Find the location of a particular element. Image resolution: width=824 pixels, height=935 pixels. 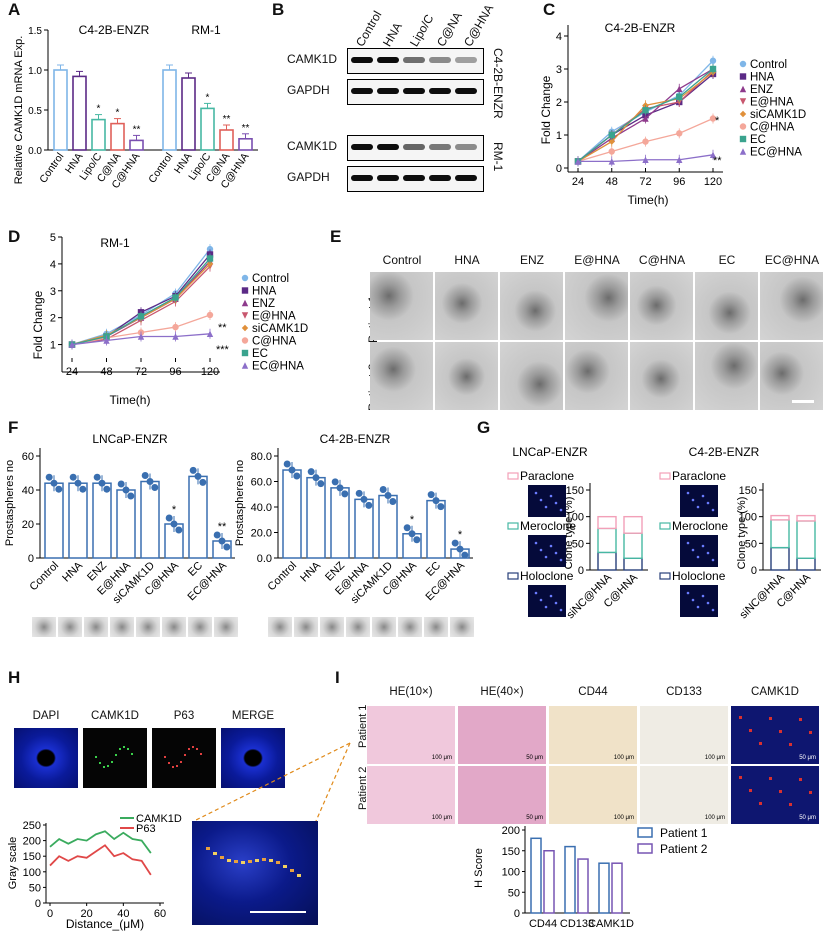

legend-label: HNA is located at coordinates (762, 78).